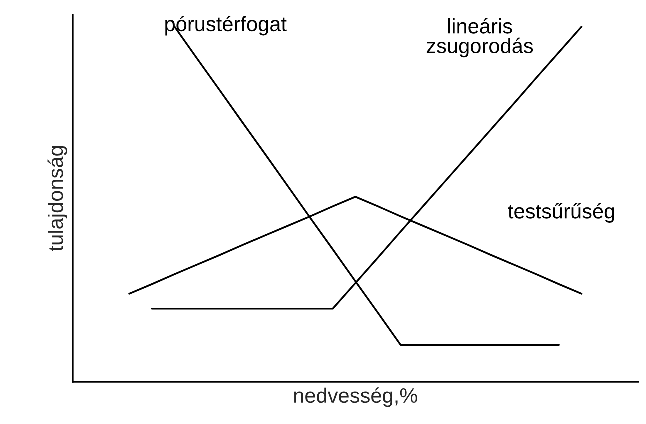 Image resolution: width=646 pixels, height=424 pixels. What do you see at coordinates (480, 38) in the screenshot?
I see `series-label: lineáris zsugorodás` at bounding box center [480, 38].